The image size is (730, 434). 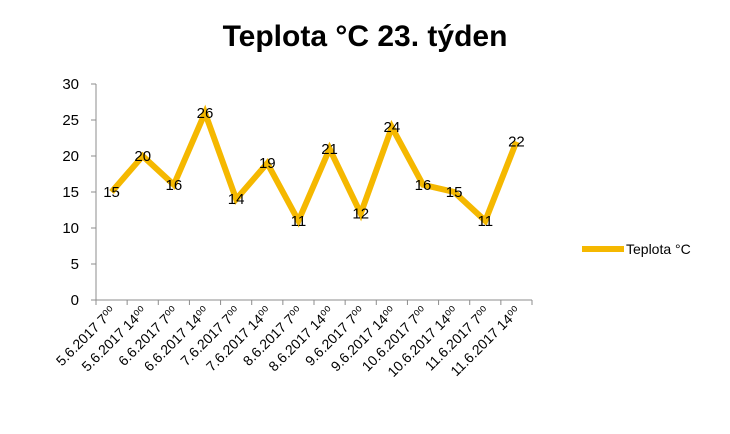 I want to click on y-tick-label: 25, so click(x=70, y=120).